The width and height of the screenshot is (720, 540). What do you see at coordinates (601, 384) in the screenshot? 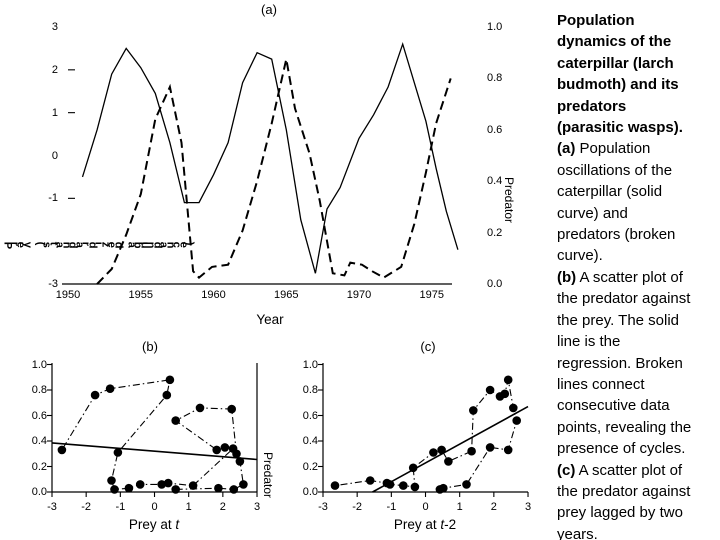
I see `caption-line: lines connect` at bounding box center [601, 384].